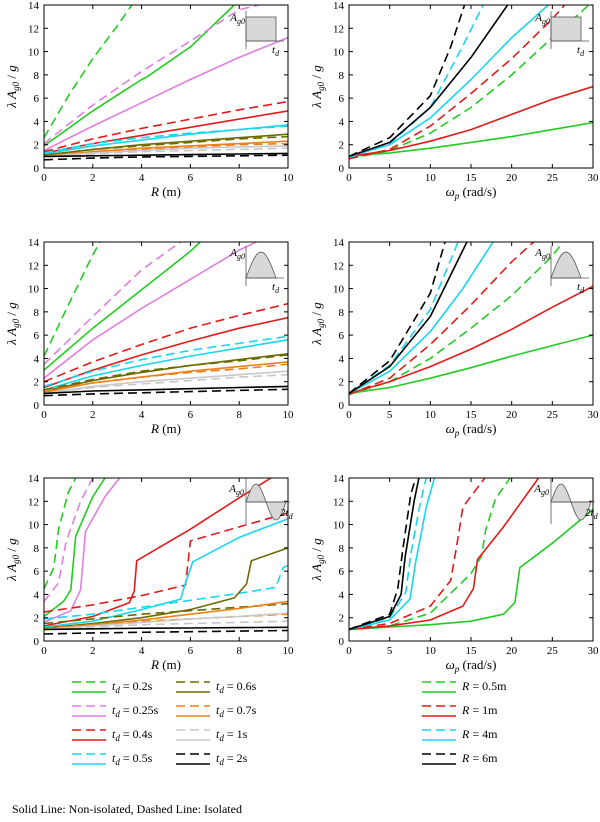 The width and height of the screenshot is (600, 822). Describe the element at coordinates (166, 625) in the screenshot. I see `series-line-1s-dashed` at that location.